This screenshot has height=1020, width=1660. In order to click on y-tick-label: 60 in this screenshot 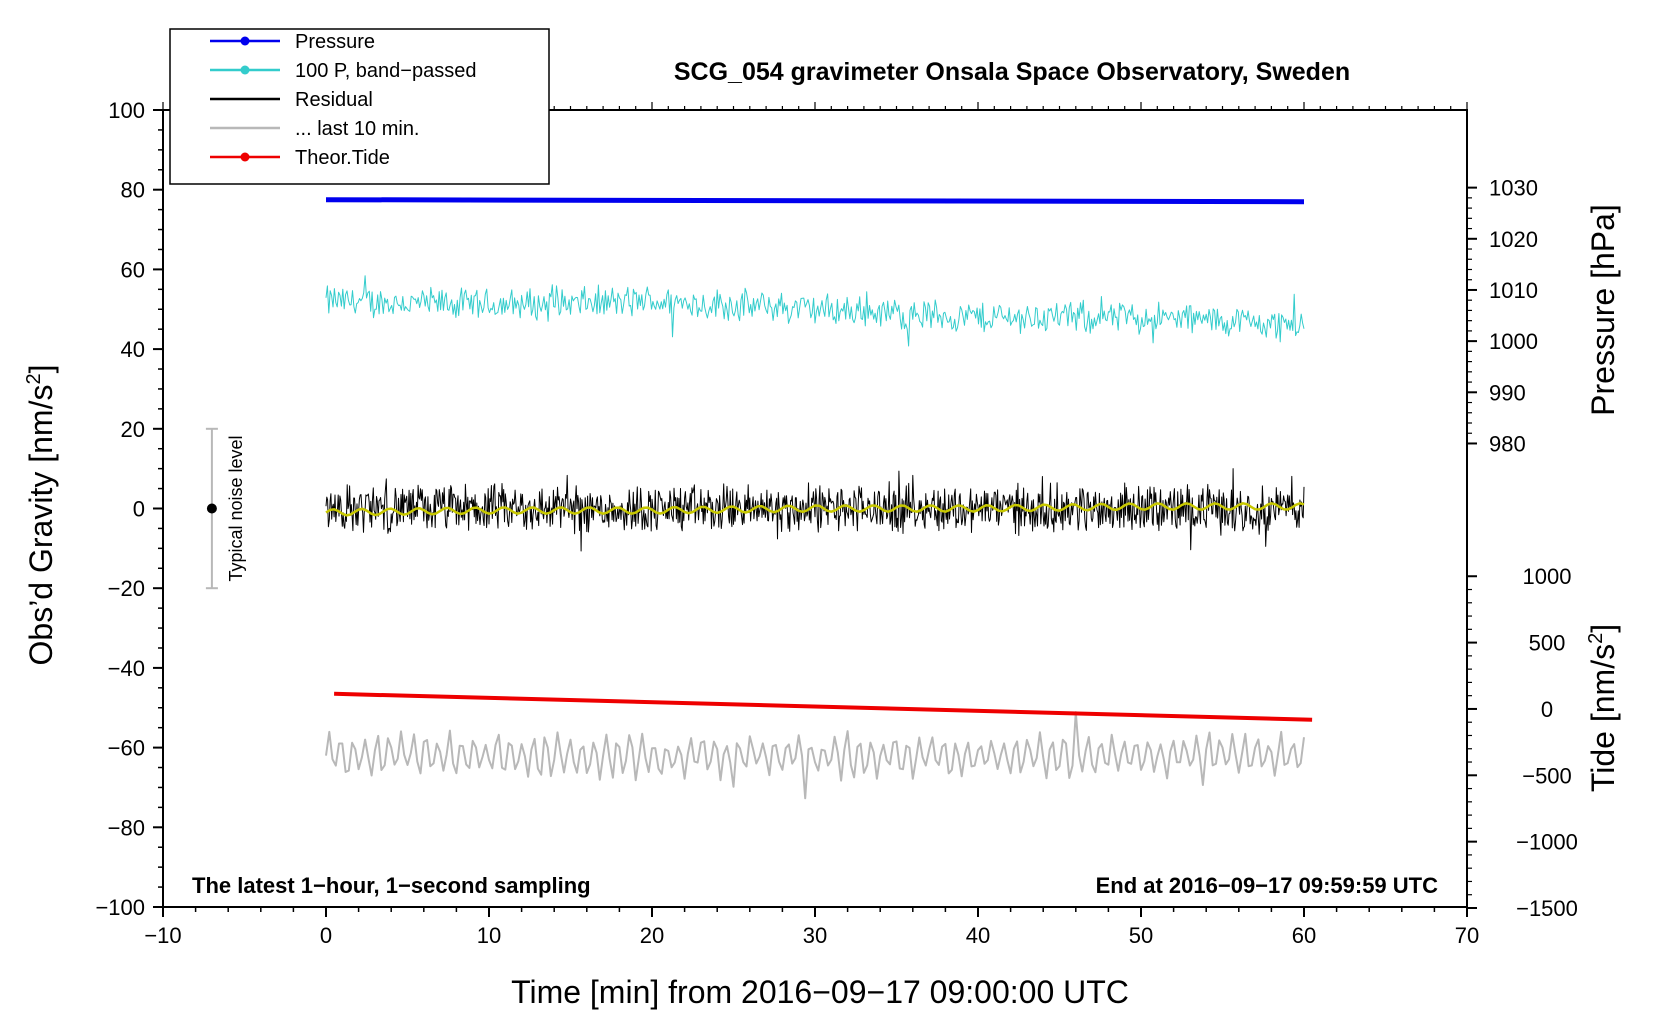, I will do `click(133, 269)`.